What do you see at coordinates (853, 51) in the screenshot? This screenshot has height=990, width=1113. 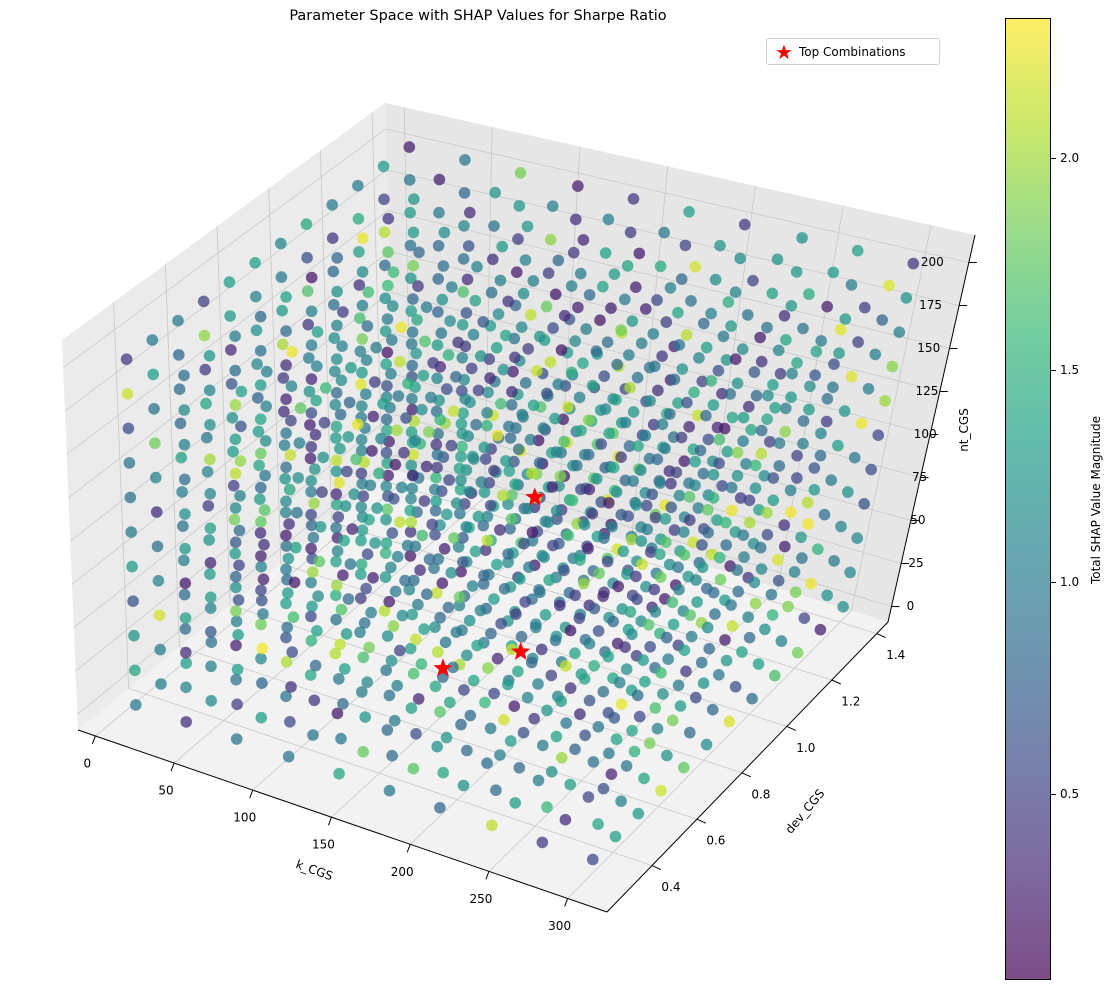 I see `legend: ★ Top Combinations` at bounding box center [853, 51].